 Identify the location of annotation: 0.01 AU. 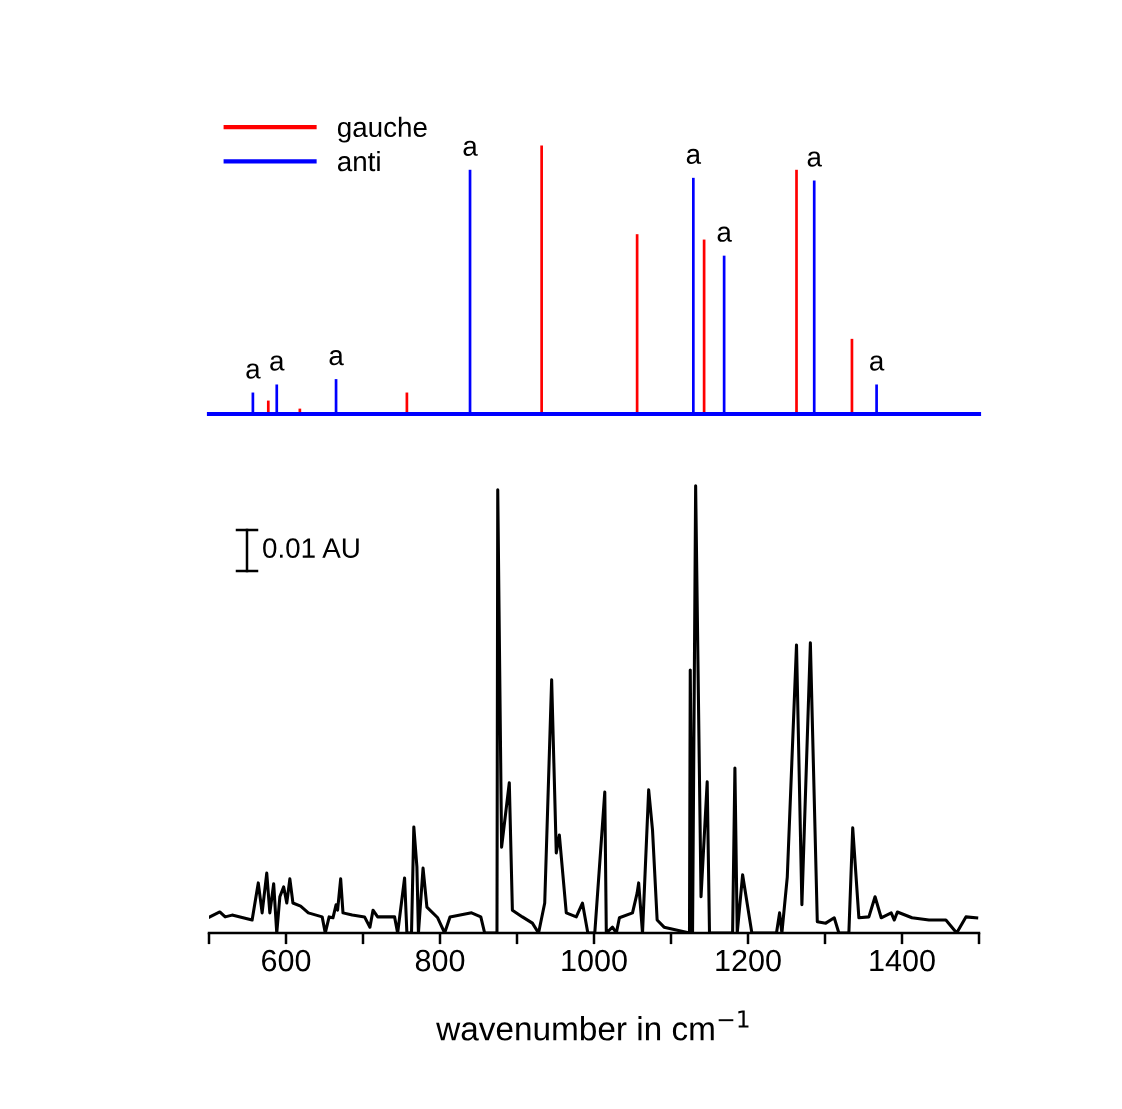
(311, 548).